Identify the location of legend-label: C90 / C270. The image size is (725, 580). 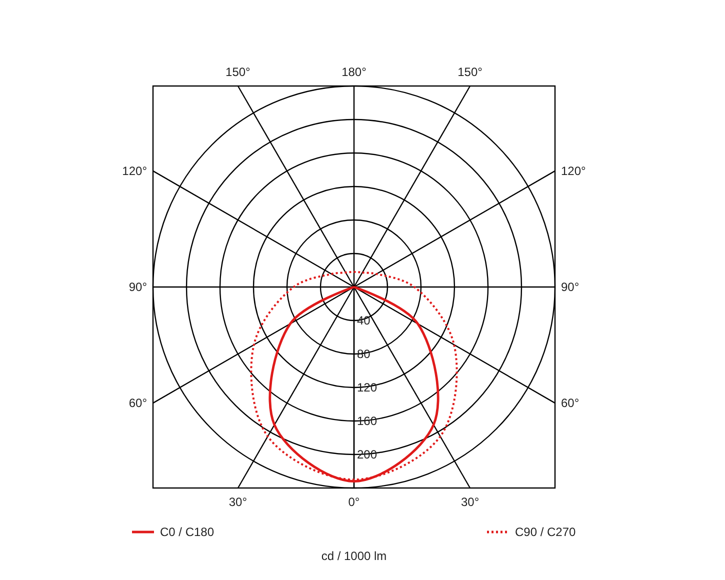
(545, 532).